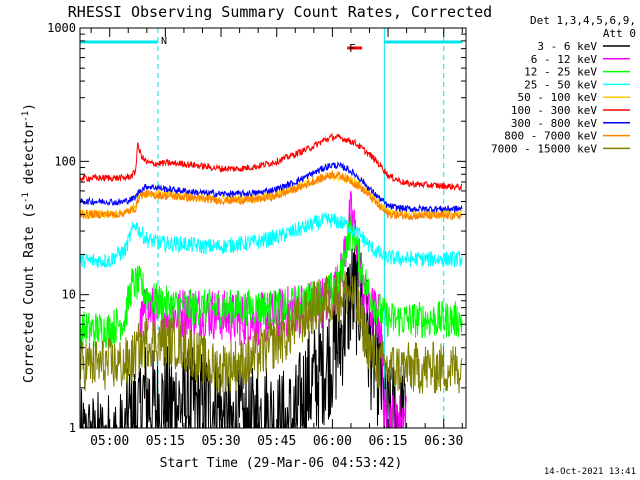  What do you see at coordinates (558, 97) in the screenshot?
I see `legend-label: 50 - 100 keV` at bounding box center [558, 97].